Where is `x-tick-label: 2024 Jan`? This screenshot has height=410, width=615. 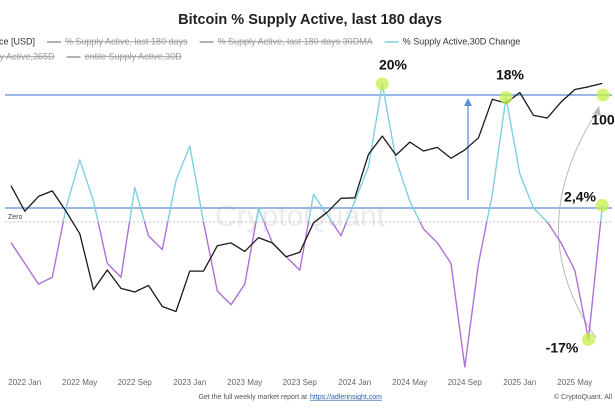 x-tick-label: 2024 Jan is located at coordinates (354, 382).